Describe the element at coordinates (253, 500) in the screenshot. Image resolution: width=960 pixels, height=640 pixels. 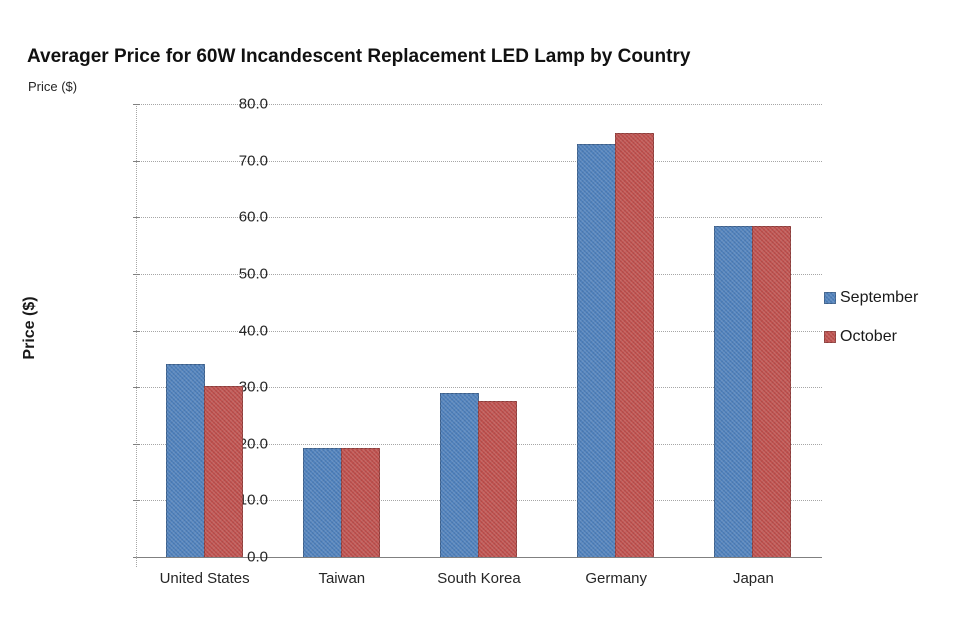
I see `y-tick-label: 10.0` at that location.